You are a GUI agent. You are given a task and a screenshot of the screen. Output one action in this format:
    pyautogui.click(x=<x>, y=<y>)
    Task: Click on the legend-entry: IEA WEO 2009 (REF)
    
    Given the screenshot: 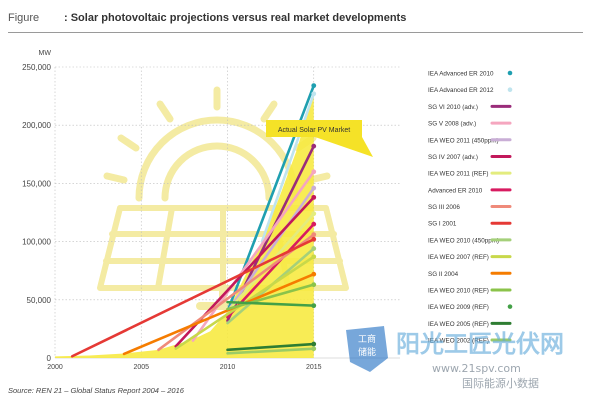 What is the action you would take?
    pyautogui.click(x=458, y=307)
    